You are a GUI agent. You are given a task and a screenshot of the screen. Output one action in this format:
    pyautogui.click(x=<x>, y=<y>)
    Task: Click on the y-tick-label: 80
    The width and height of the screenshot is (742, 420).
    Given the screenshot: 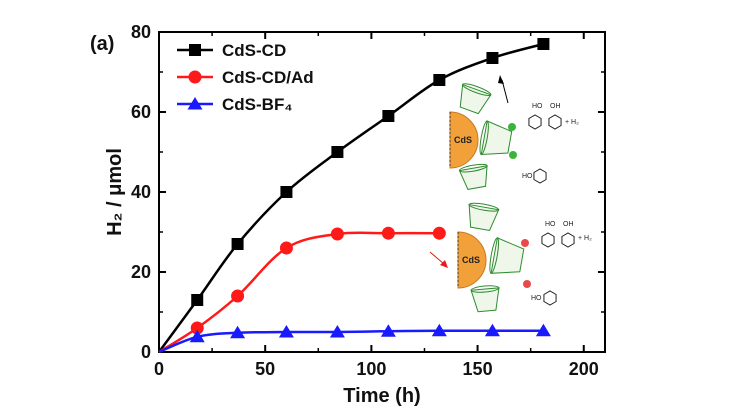 What is the action you would take?
    pyautogui.click(x=141, y=32)
    